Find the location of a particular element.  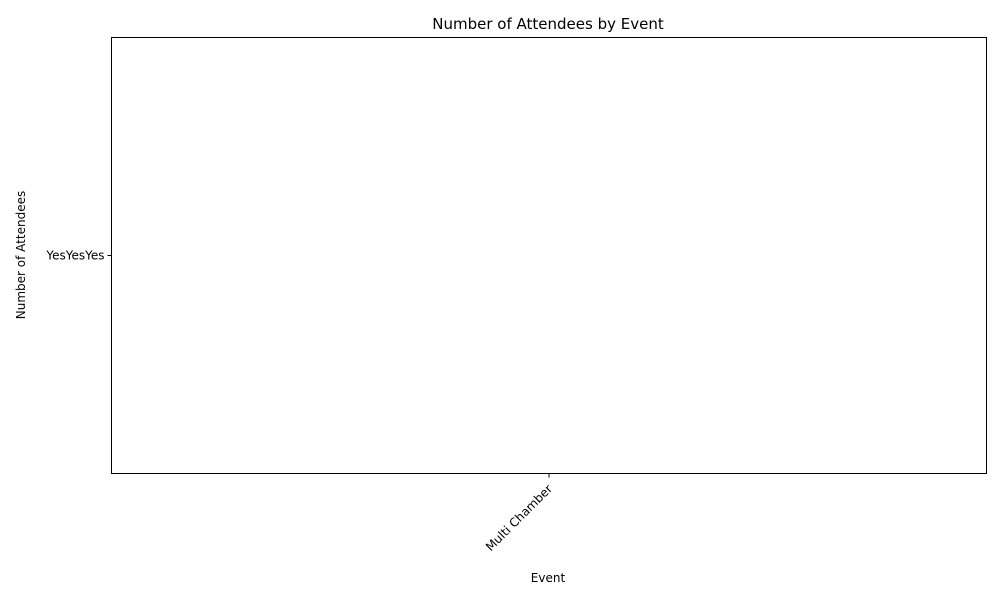

y-axis-label: Number of Attendees is located at coordinates (21, 255).